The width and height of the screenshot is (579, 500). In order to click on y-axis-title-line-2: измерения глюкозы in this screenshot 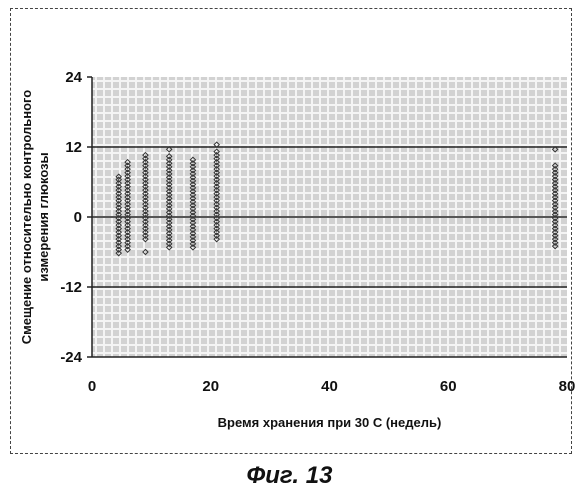, I will do `click(43, 216)`.